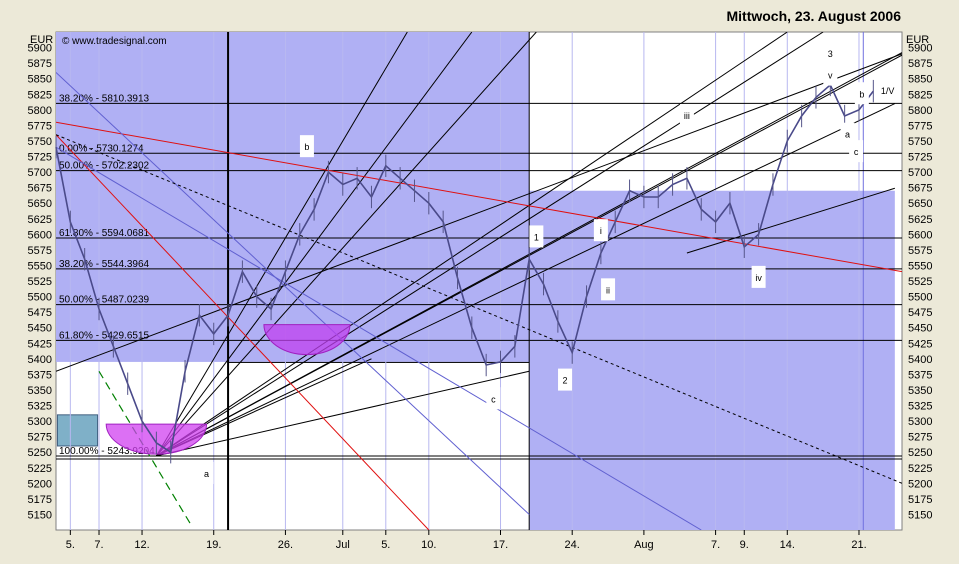 The image size is (959, 564). Describe the element at coordinates (601, 231) in the screenshot. I see `wave-label: i` at that location.